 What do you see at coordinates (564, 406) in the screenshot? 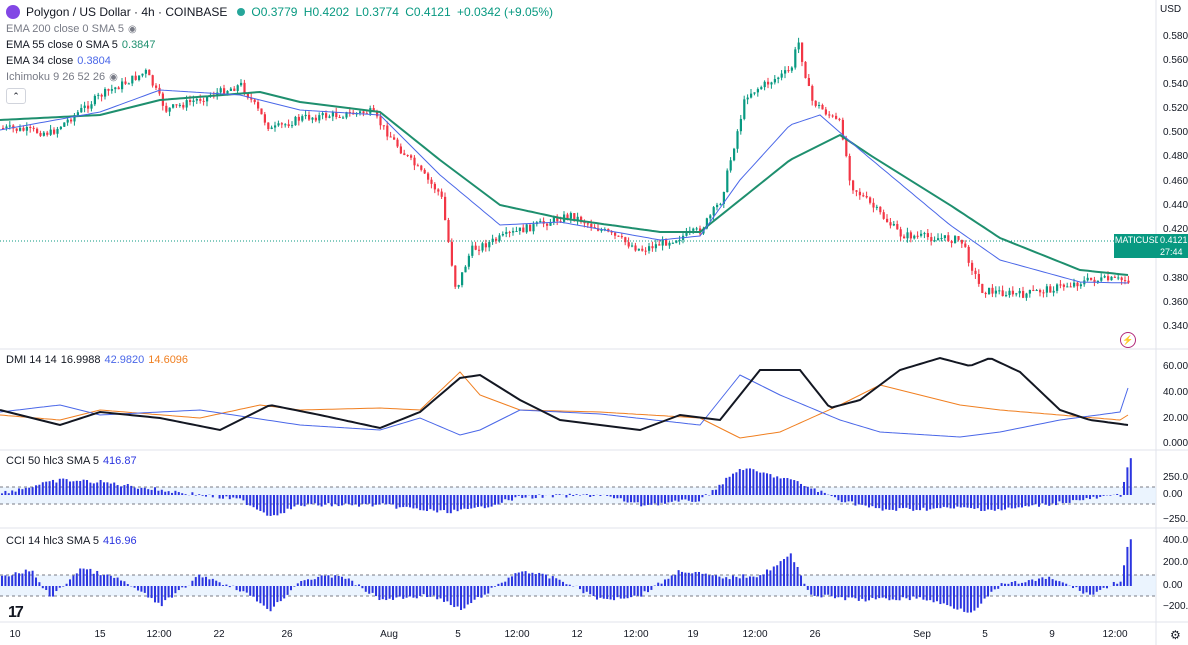
I see `di-plus-line` at bounding box center [564, 406].